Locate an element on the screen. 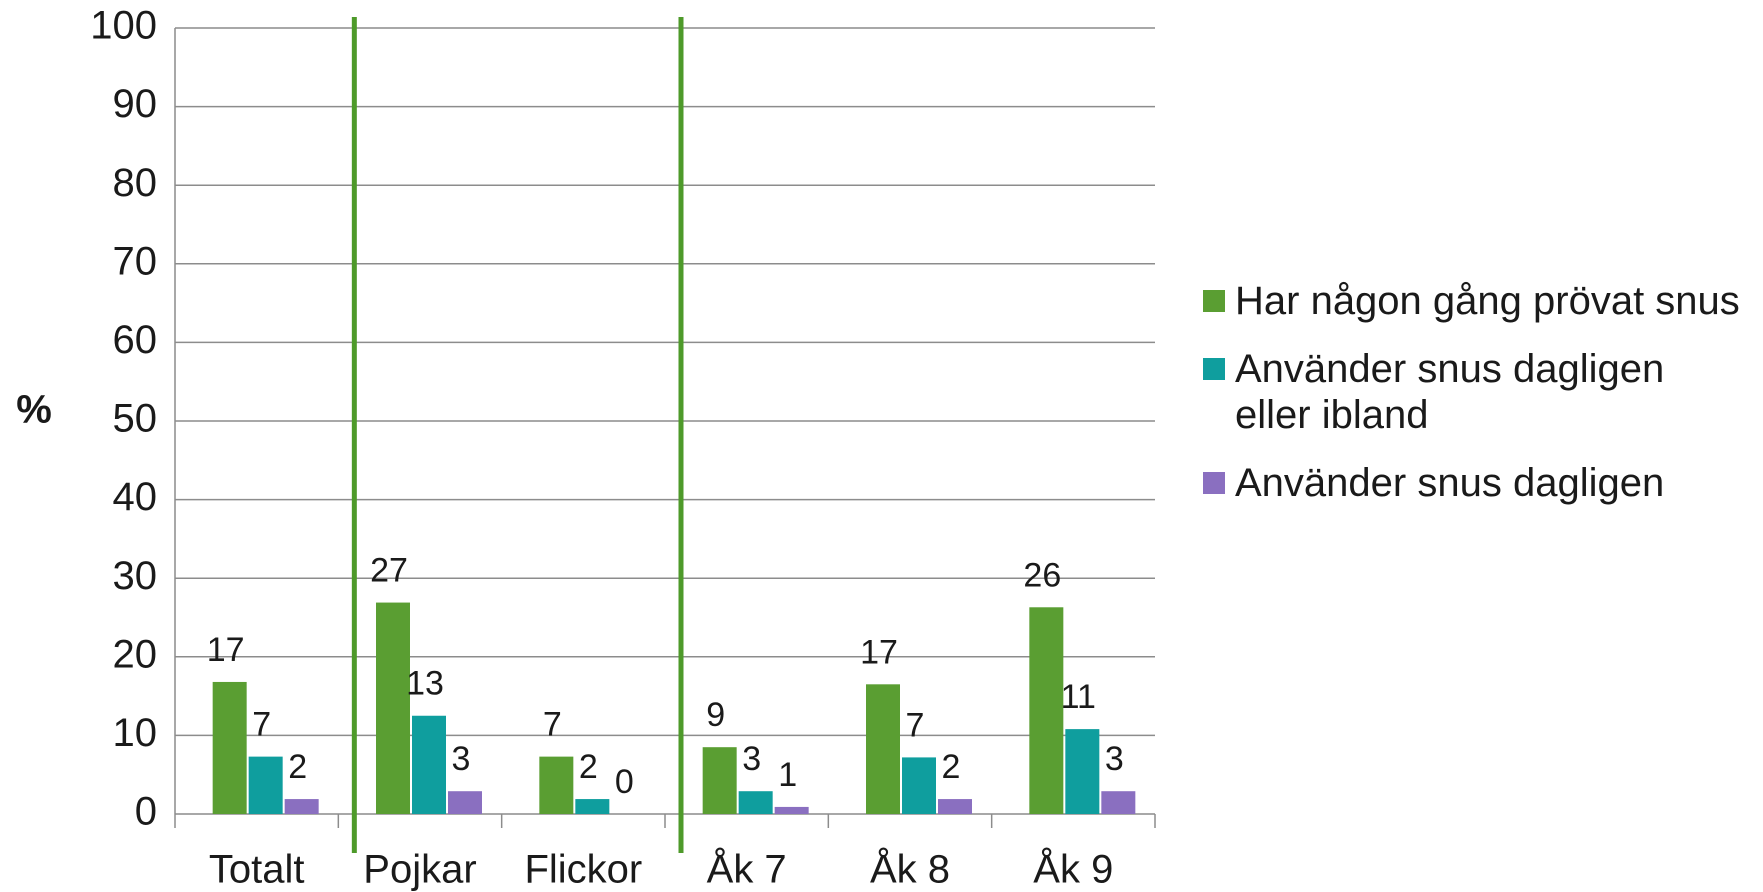 Image resolution: width=1763 pixels, height=892 pixels. y-tick-label: 70 is located at coordinates (135, 261).